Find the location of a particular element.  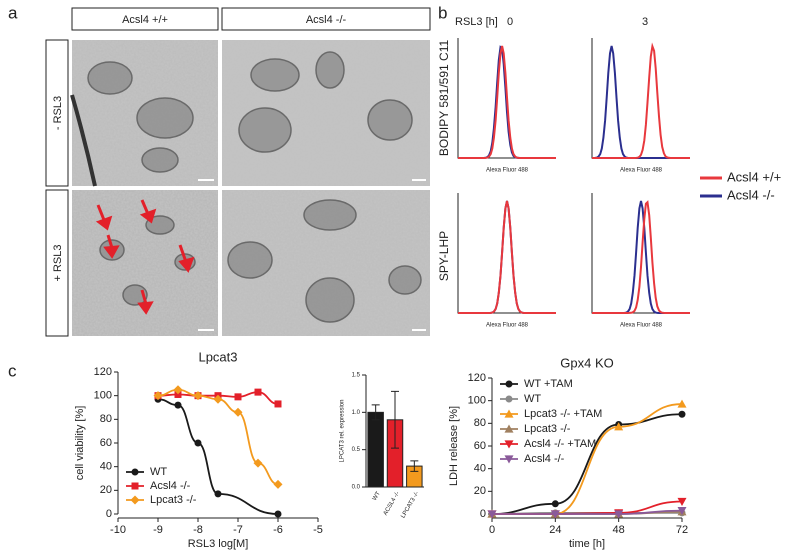

x-tick-label: 24 is located at coordinates (555, 530).